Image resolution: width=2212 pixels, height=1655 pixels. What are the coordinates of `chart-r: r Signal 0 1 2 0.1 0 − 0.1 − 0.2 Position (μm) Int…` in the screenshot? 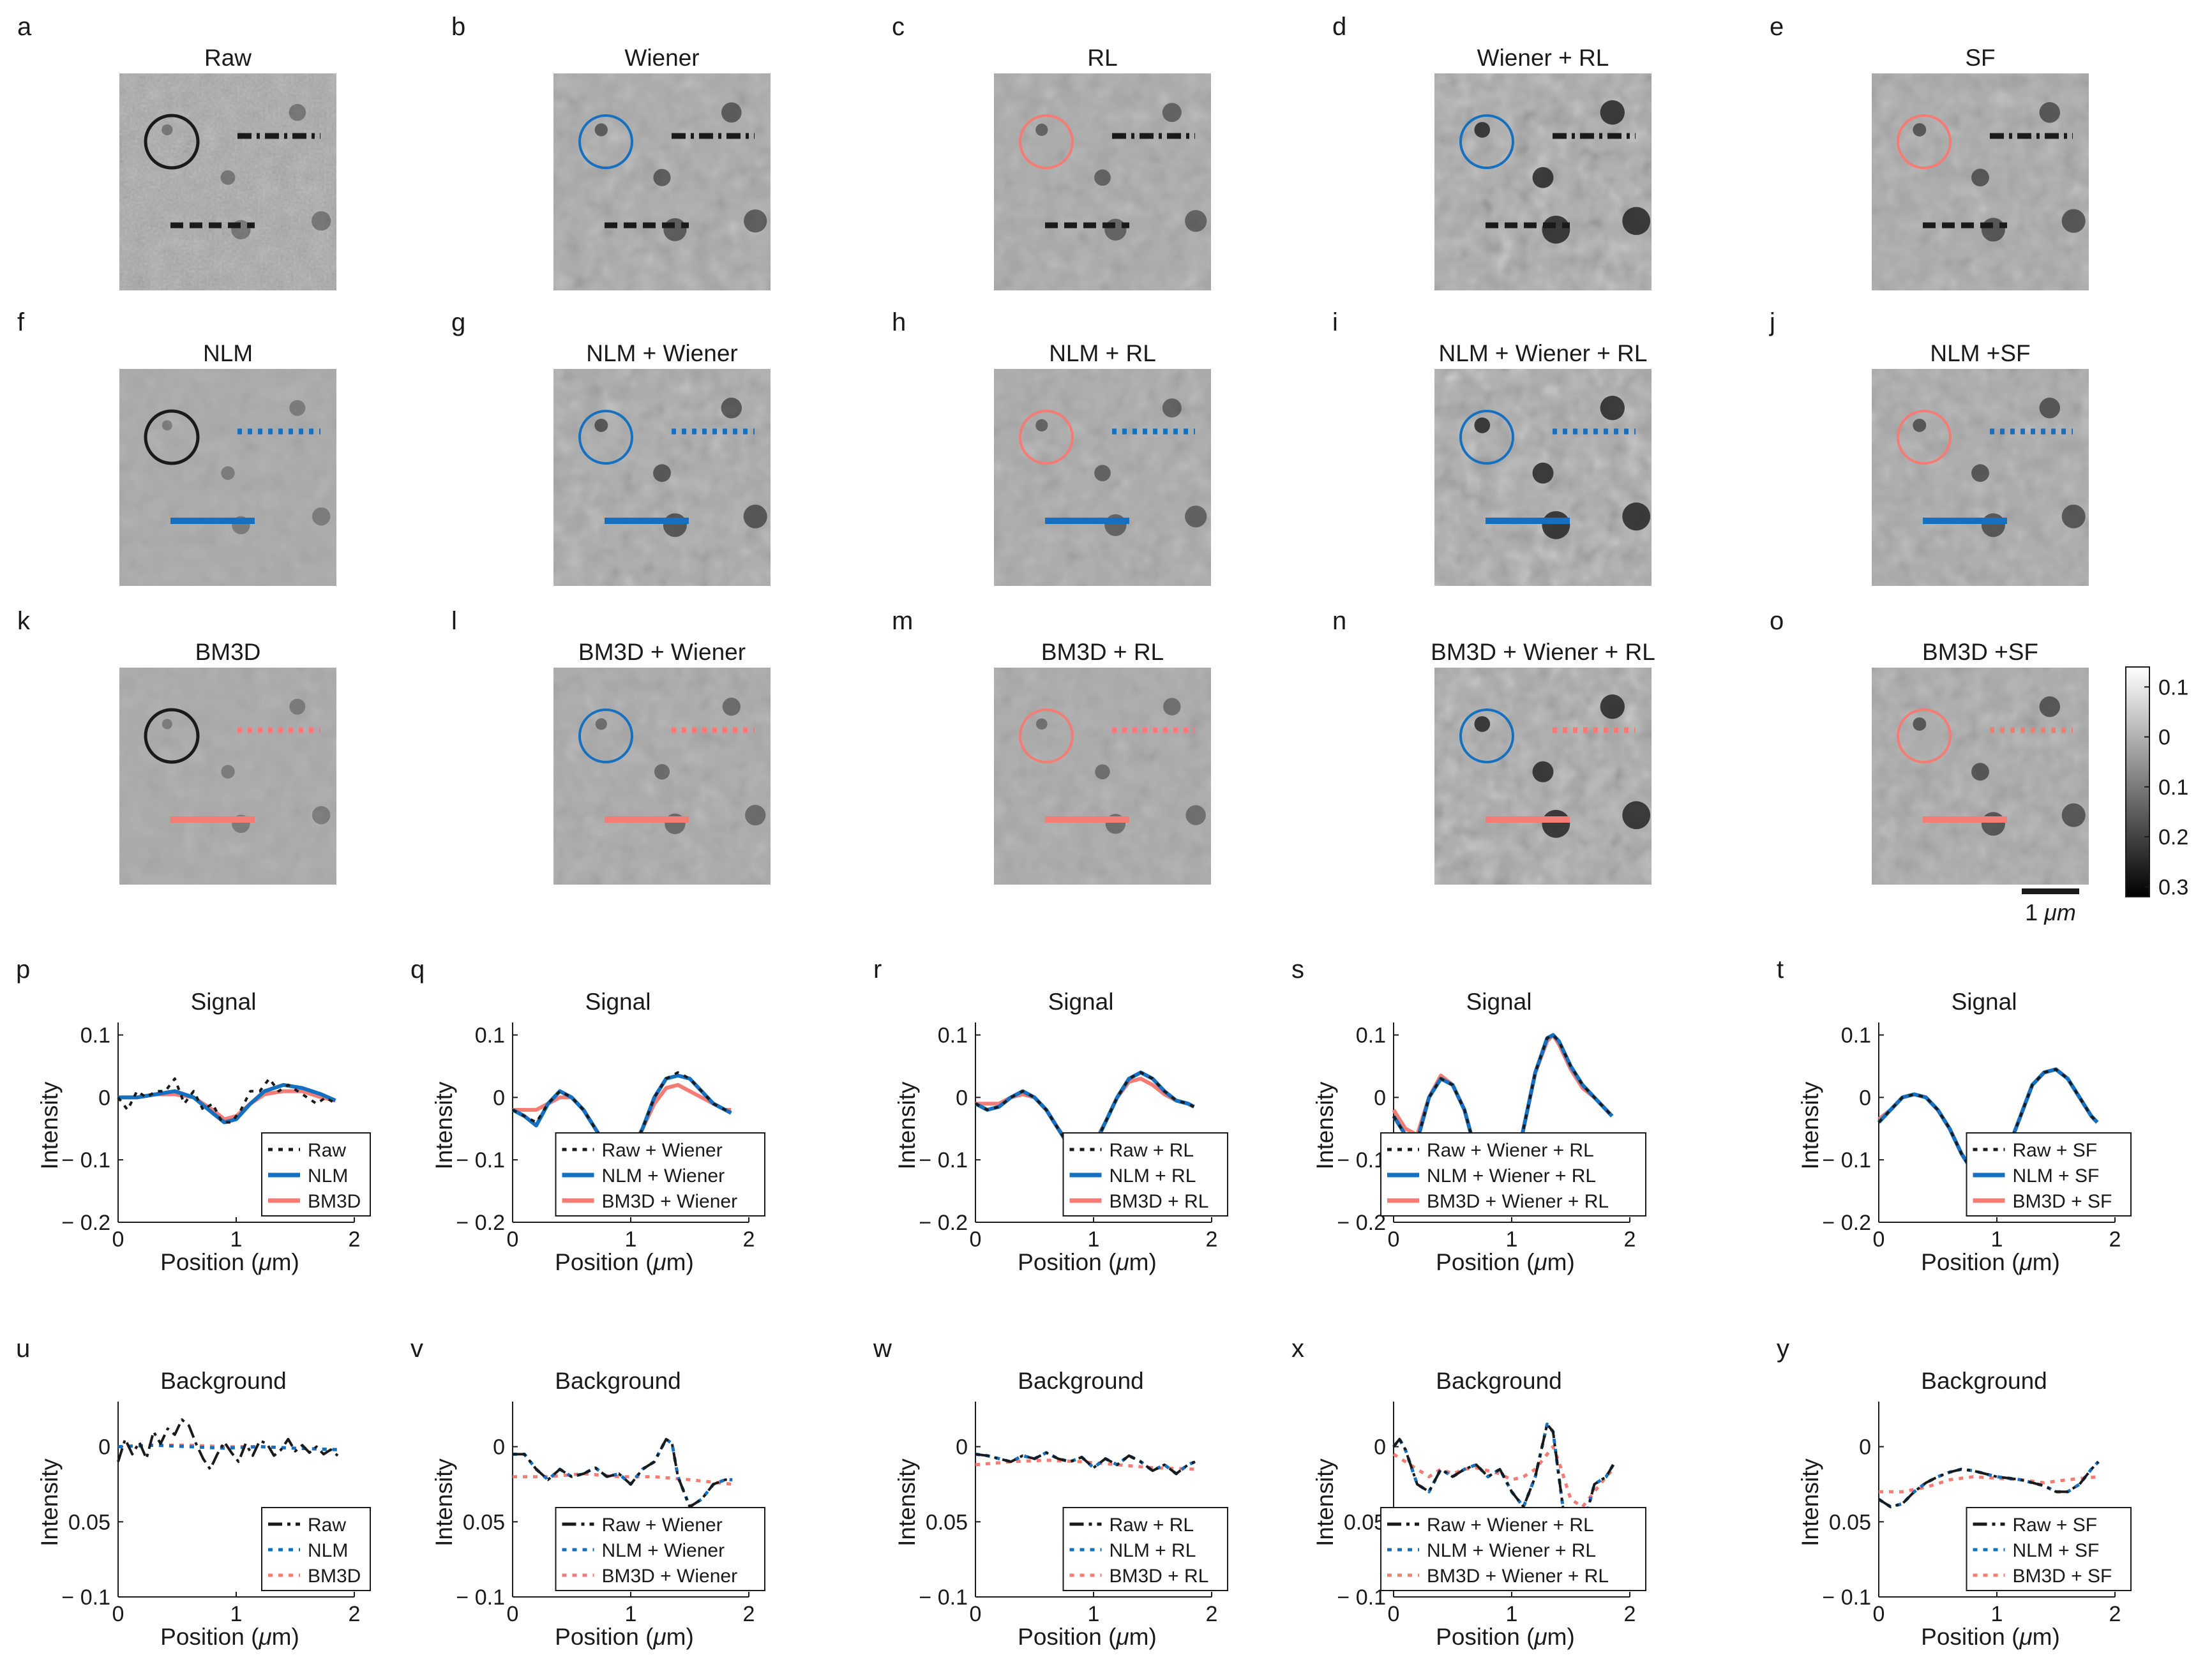 It's located at (1050, 1115).